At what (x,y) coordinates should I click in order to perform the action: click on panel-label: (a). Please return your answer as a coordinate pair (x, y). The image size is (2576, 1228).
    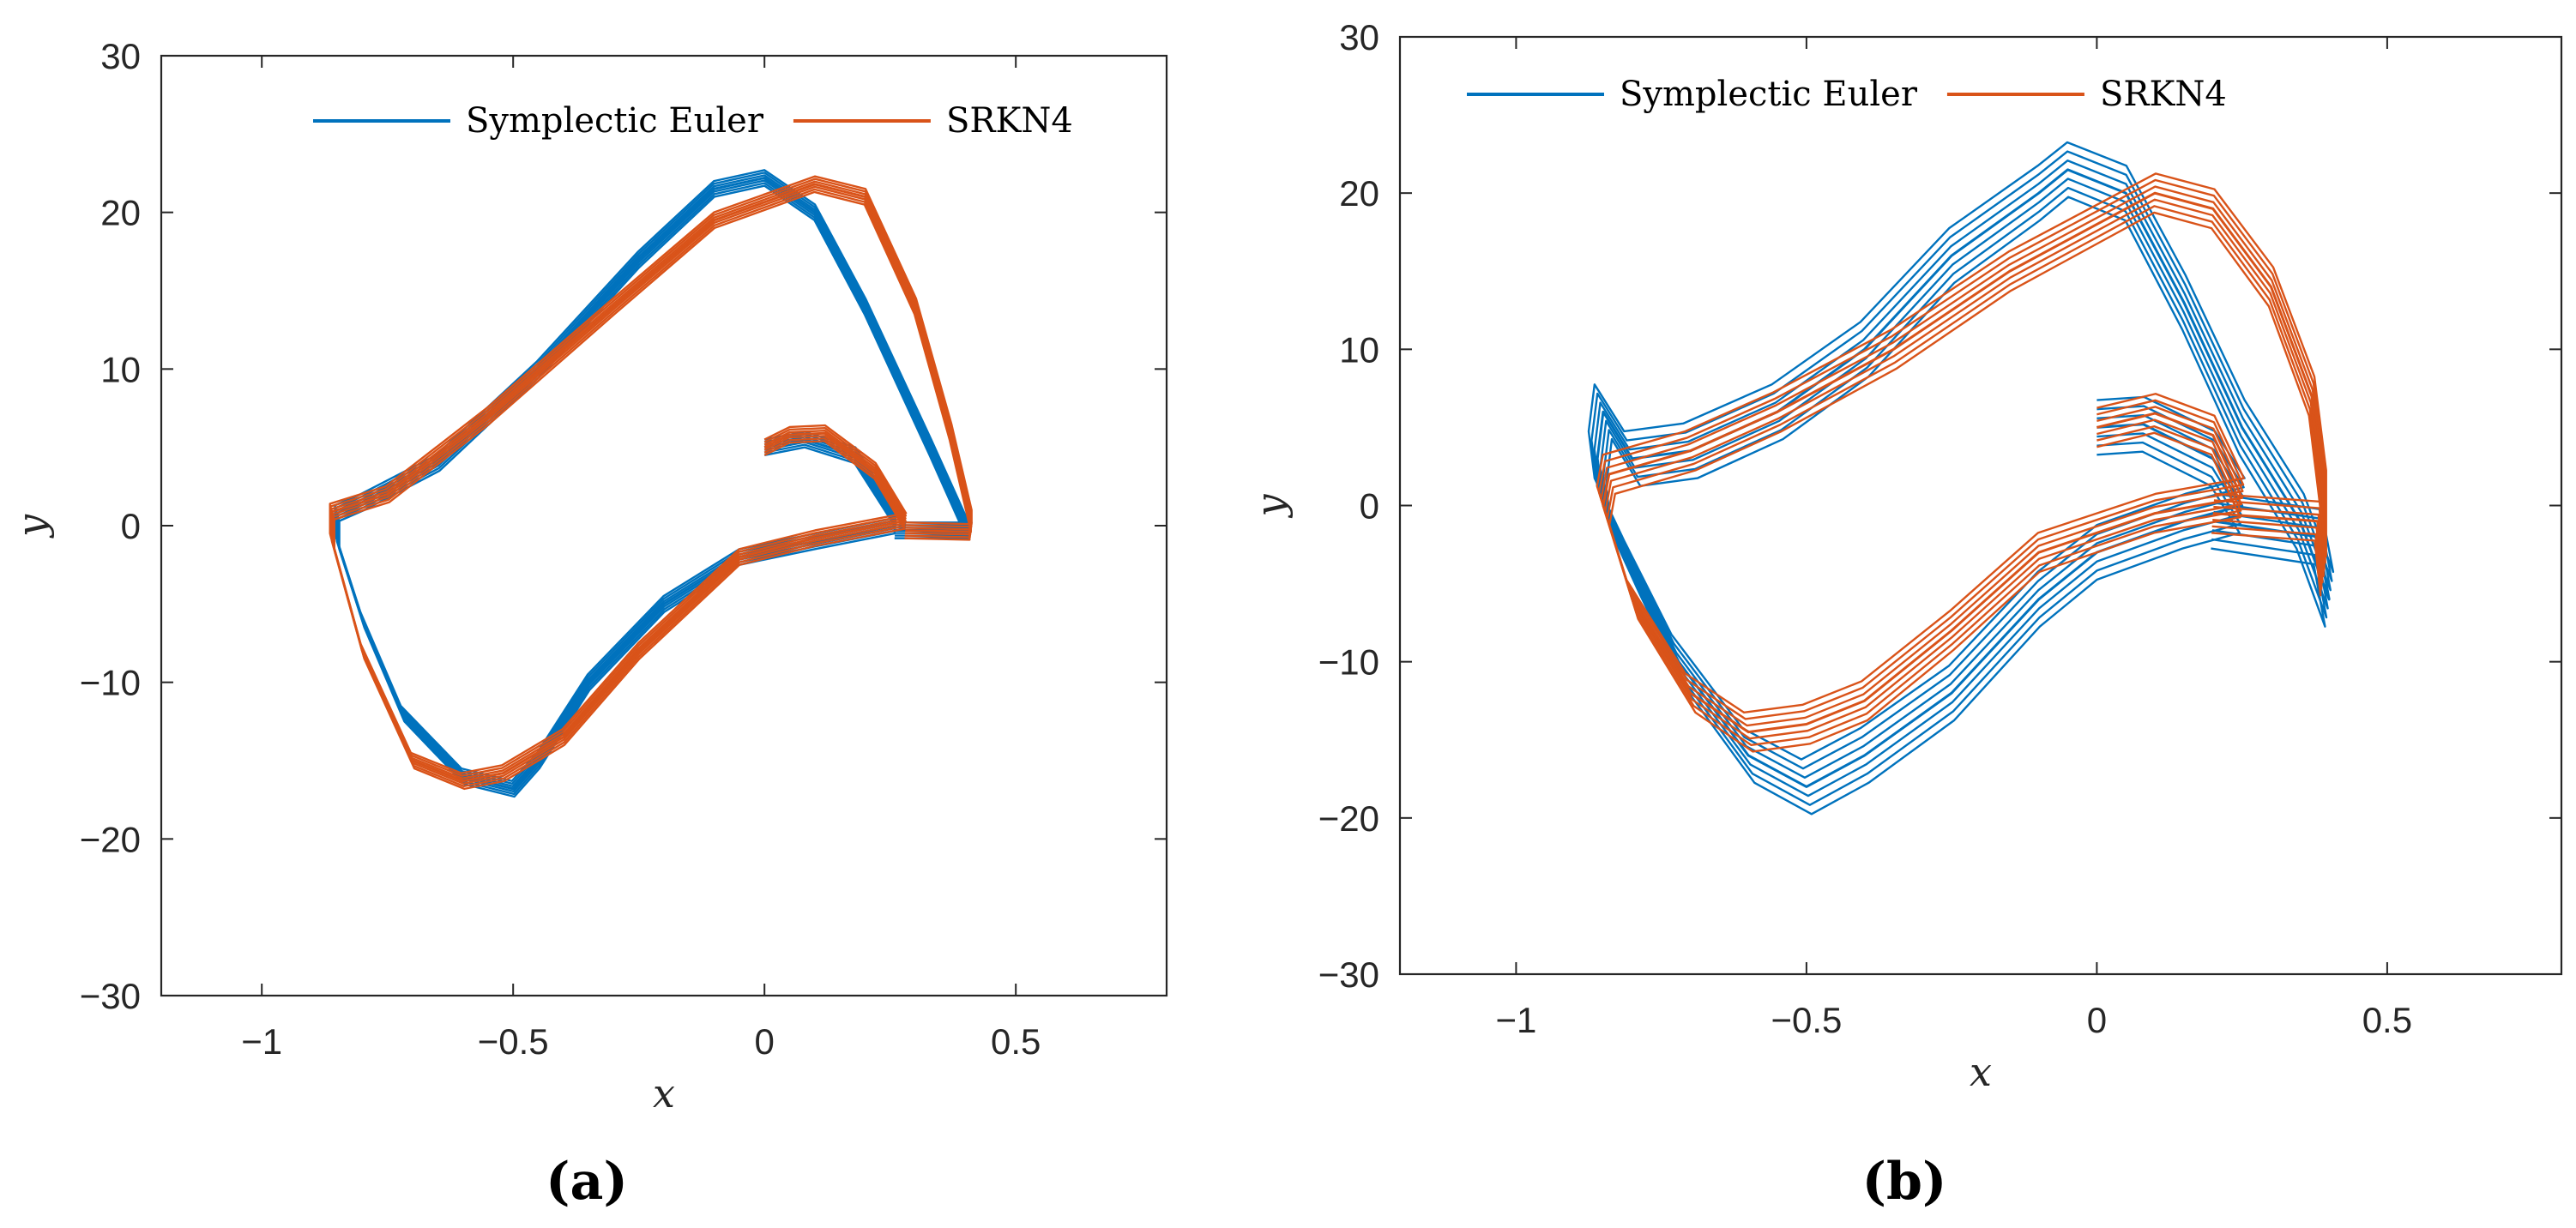
    Looking at the image, I should click on (587, 1182).